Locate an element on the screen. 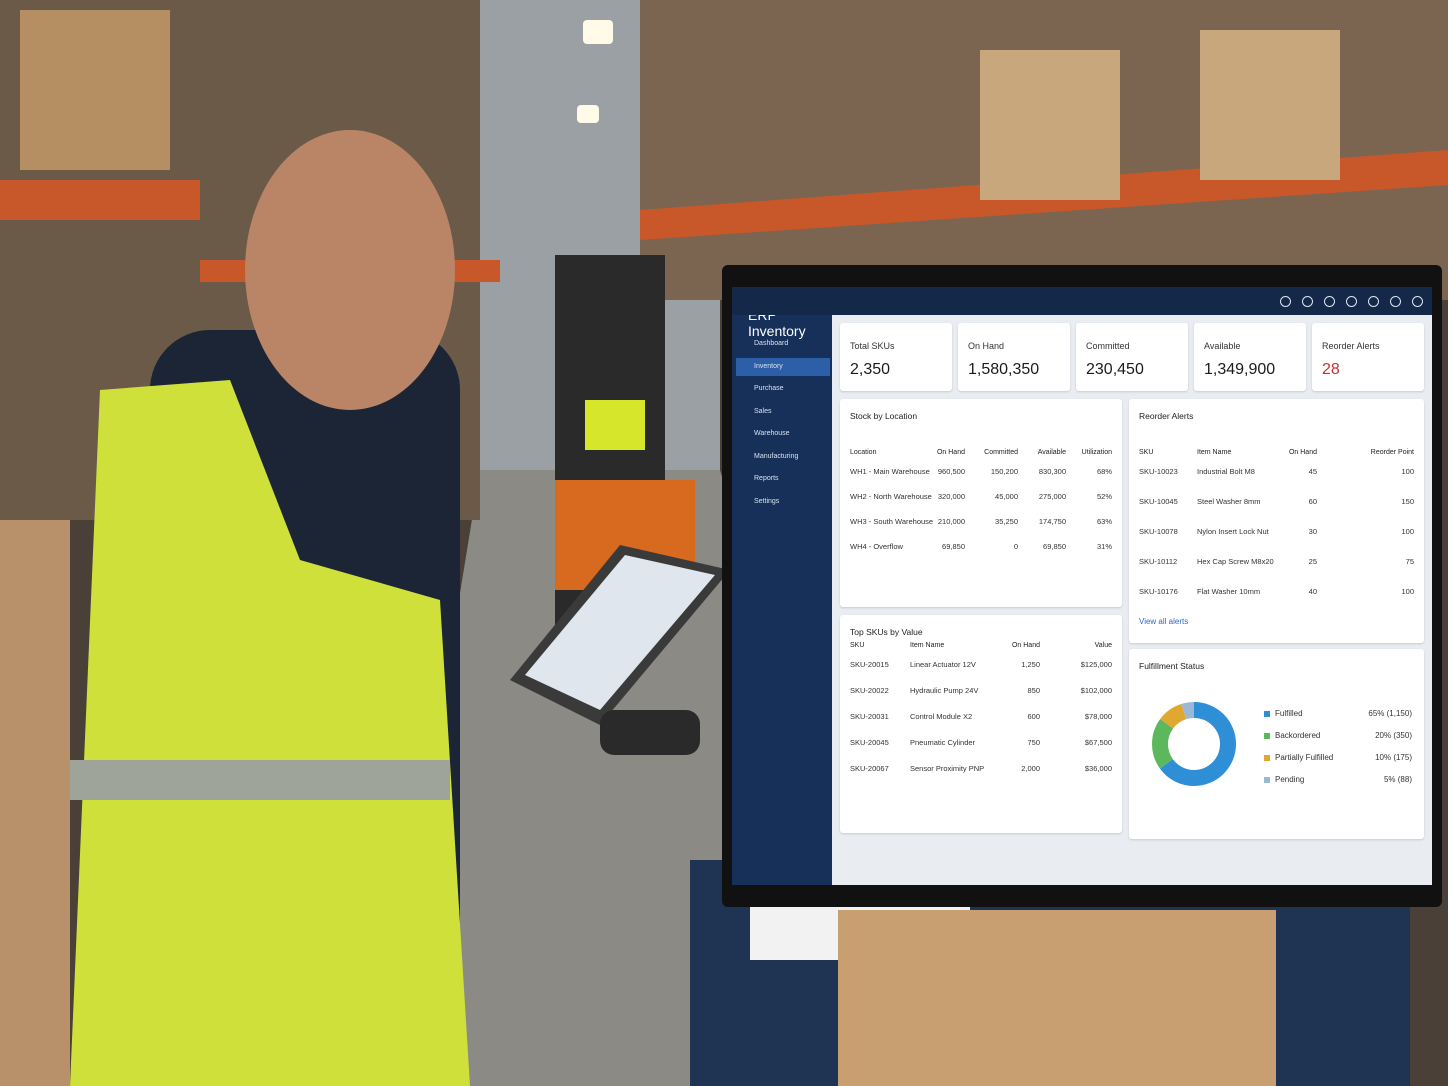 Image resolution: width=1448 pixels, height=1086 pixels. table-cell: Hydraulic Pump 24V is located at coordinates (944, 690).